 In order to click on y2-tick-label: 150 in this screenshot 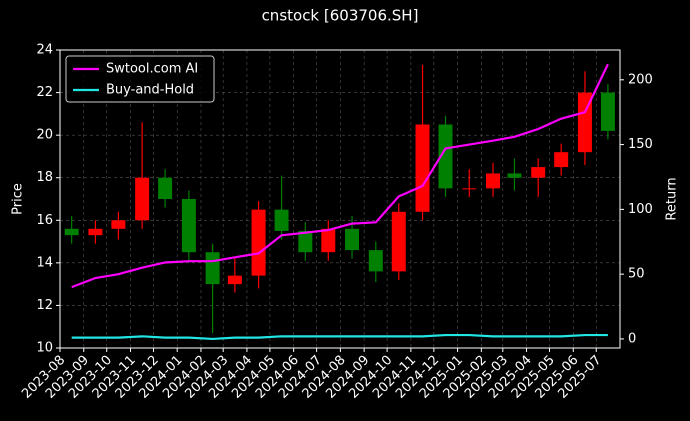, I will do `click(640, 144)`.